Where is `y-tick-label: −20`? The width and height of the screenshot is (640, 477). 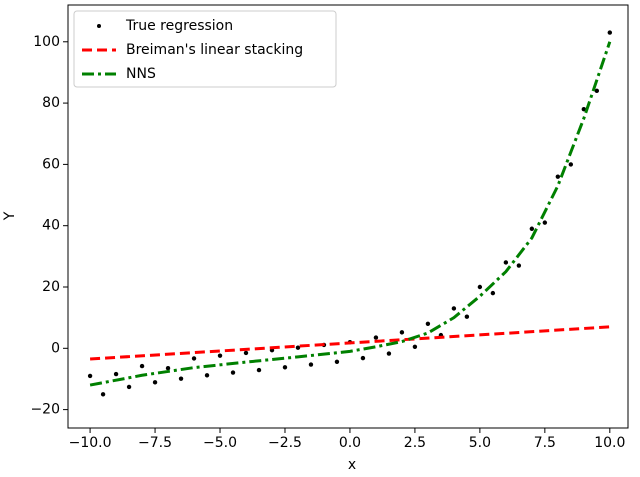
y-tick-label: −20 is located at coordinates (45, 410).